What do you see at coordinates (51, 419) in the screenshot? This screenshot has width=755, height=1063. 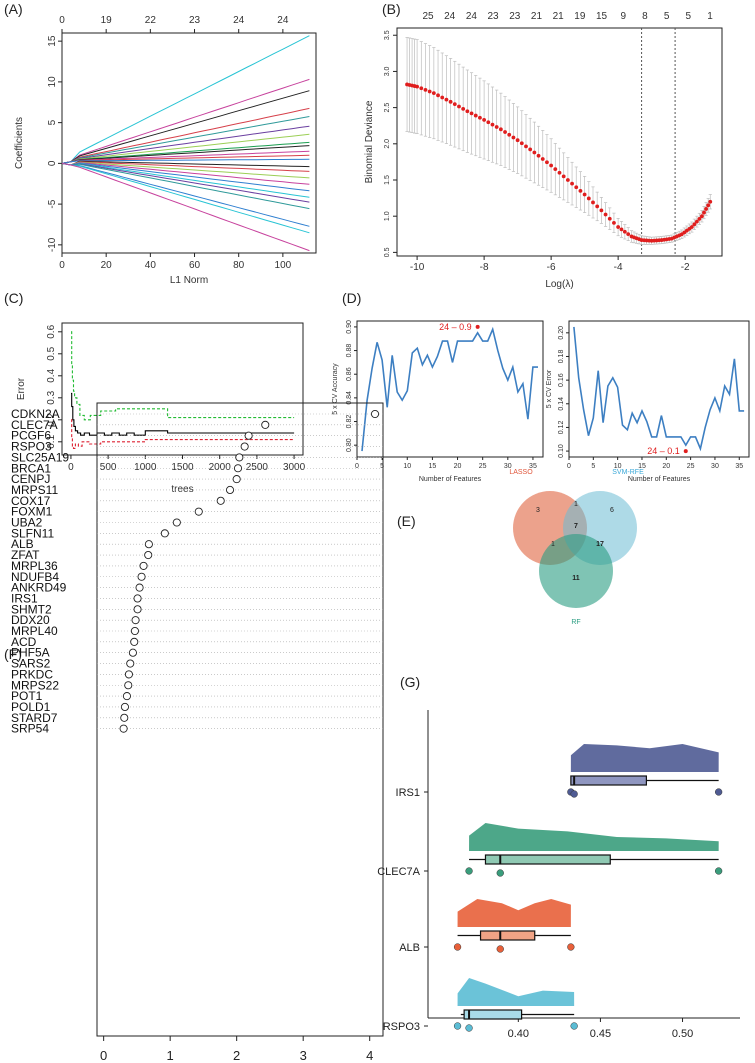 I see `y-tick-label-c: 0.2` at bounding box center [51, 419].